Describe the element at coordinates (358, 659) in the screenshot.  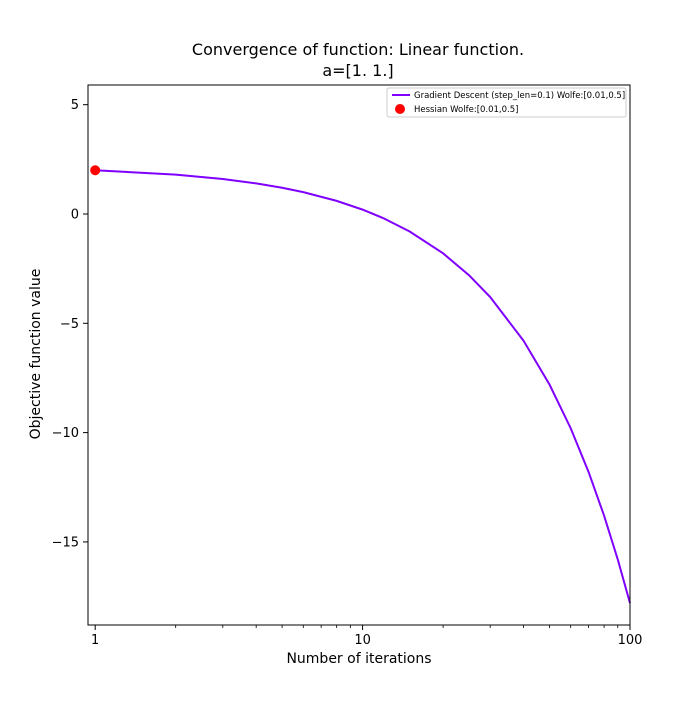
I see `x-axis-label: Number of iterations` at that location.